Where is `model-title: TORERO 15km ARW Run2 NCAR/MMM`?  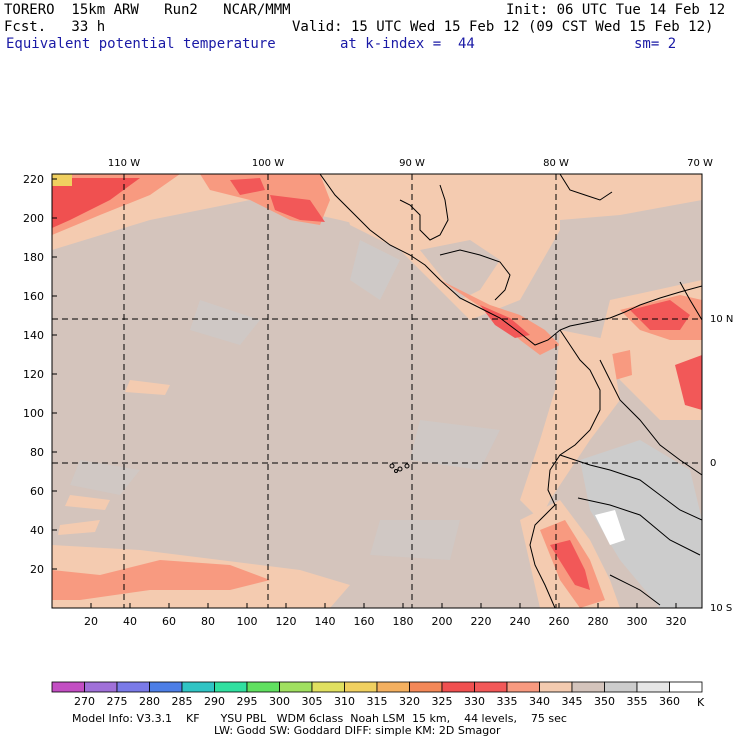
model-title: TORERO 15km ARW Run2 NCAR/MMM is located at coordinates (147, 10).